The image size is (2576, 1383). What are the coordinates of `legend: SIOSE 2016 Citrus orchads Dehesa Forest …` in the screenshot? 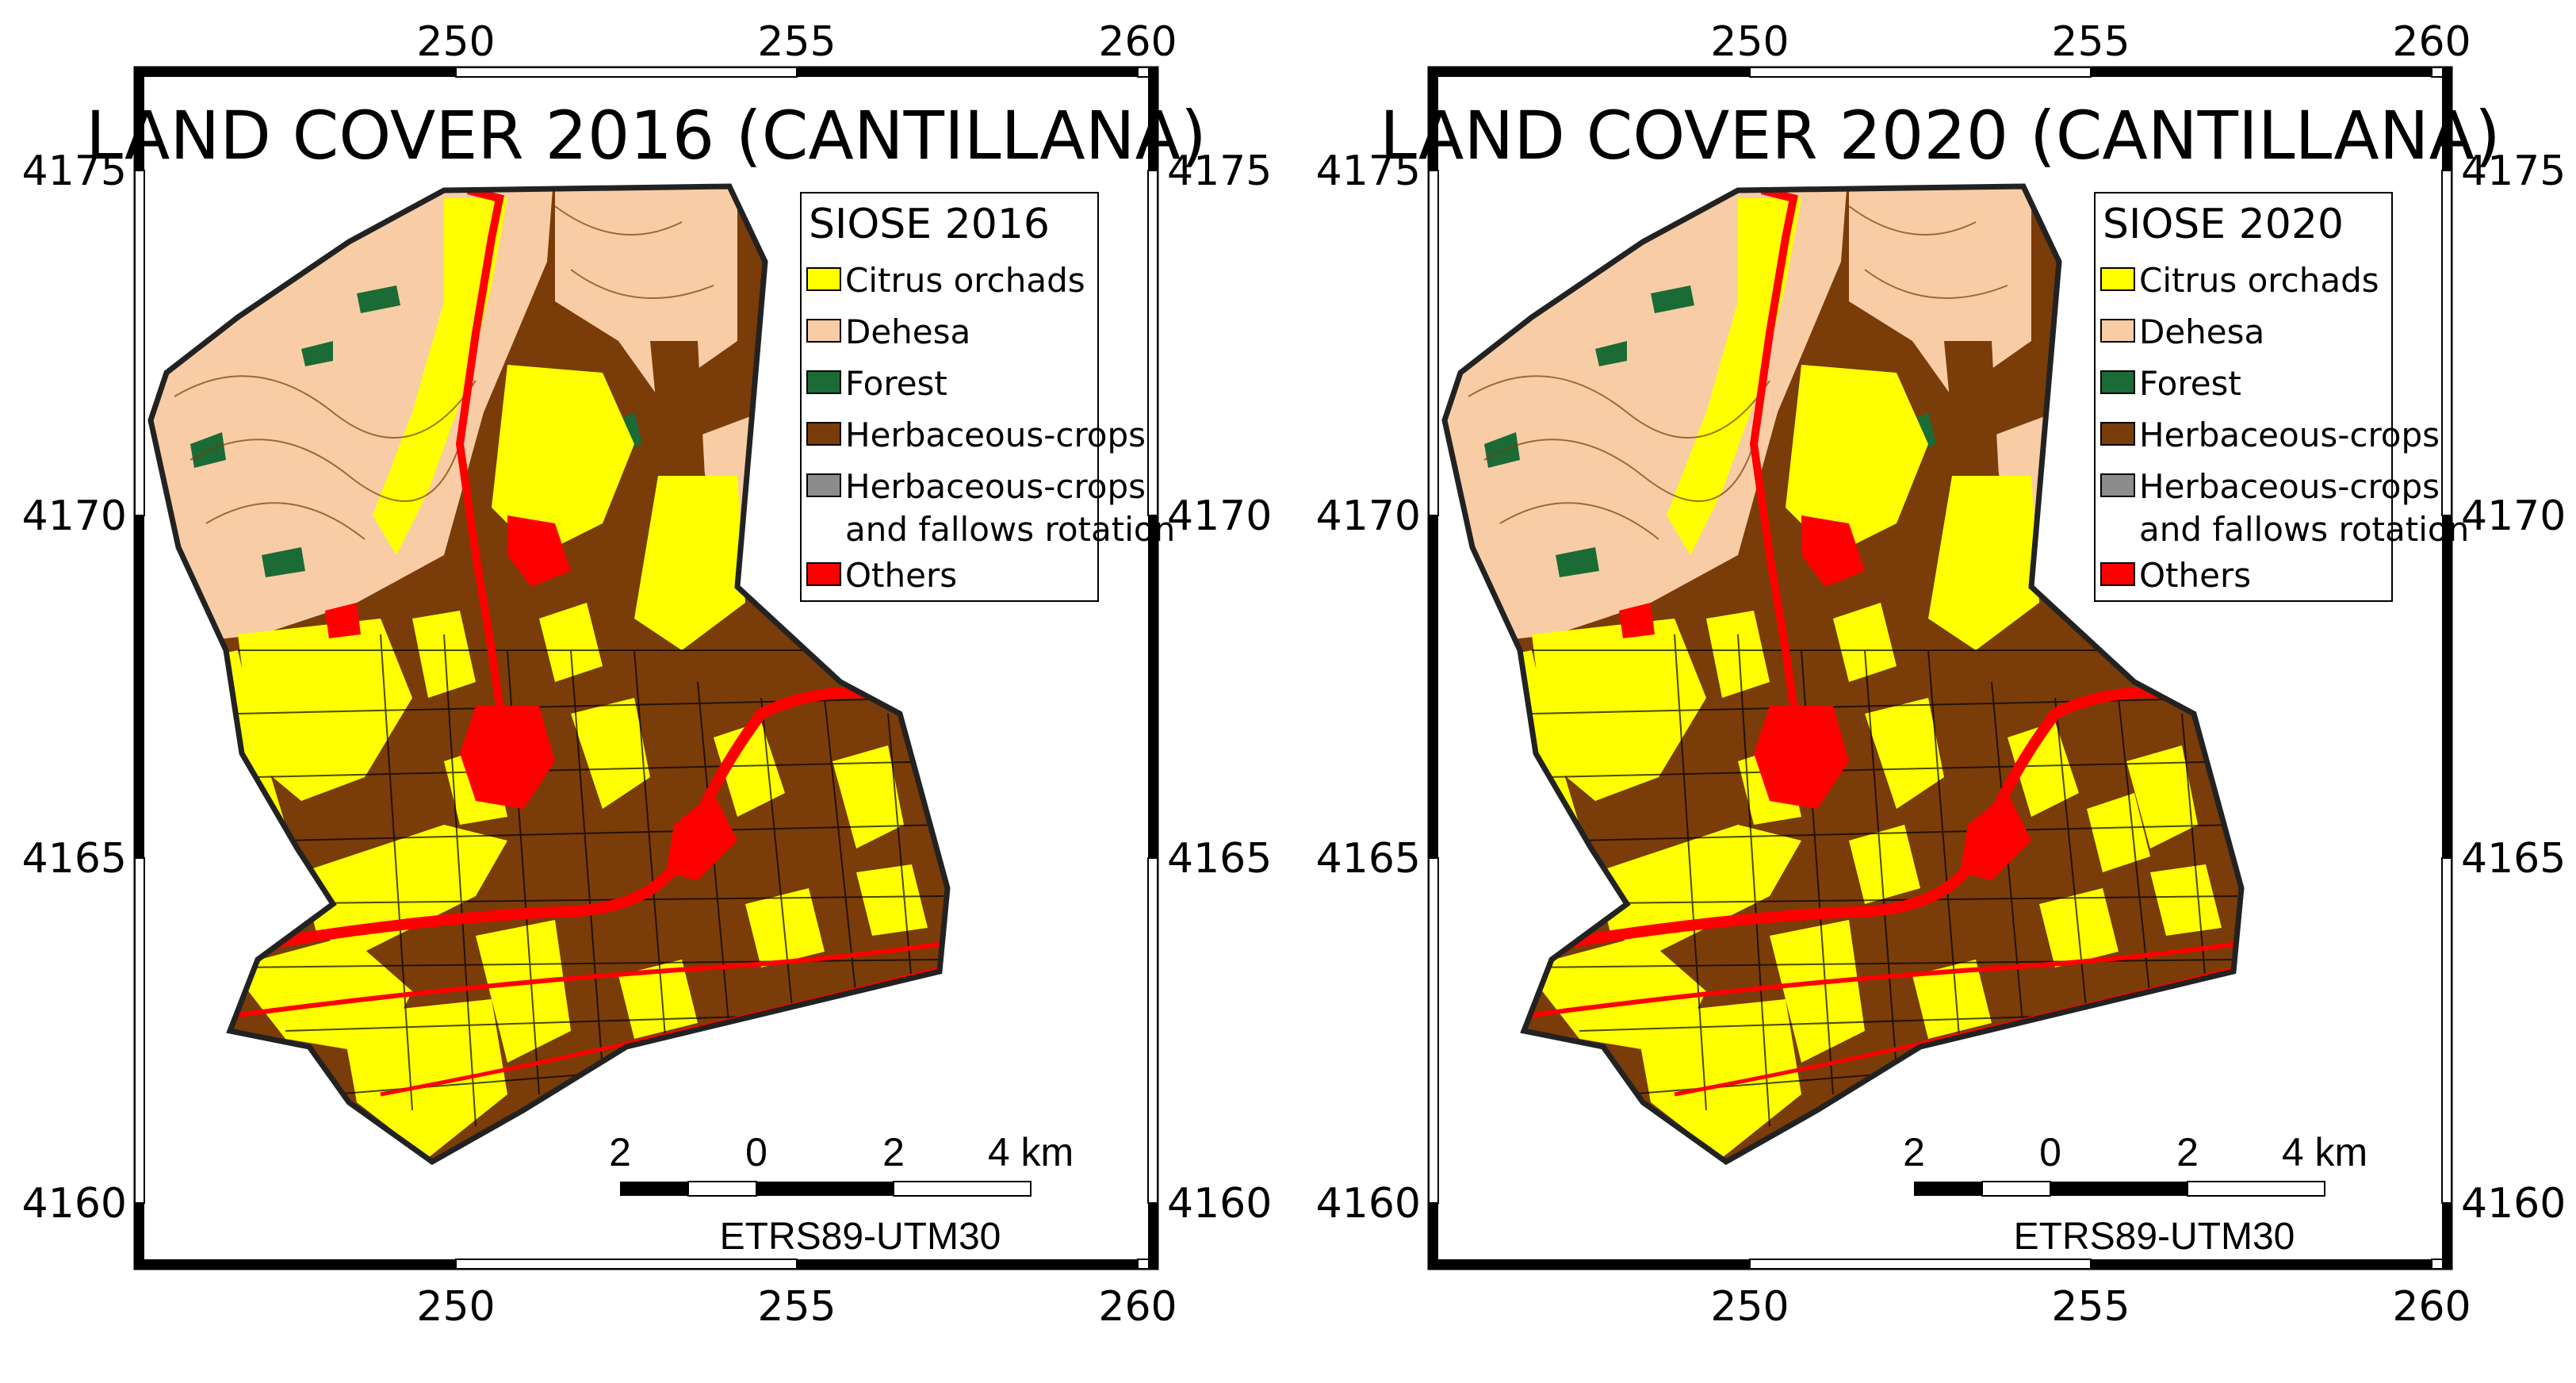 It's located at (987, 397).